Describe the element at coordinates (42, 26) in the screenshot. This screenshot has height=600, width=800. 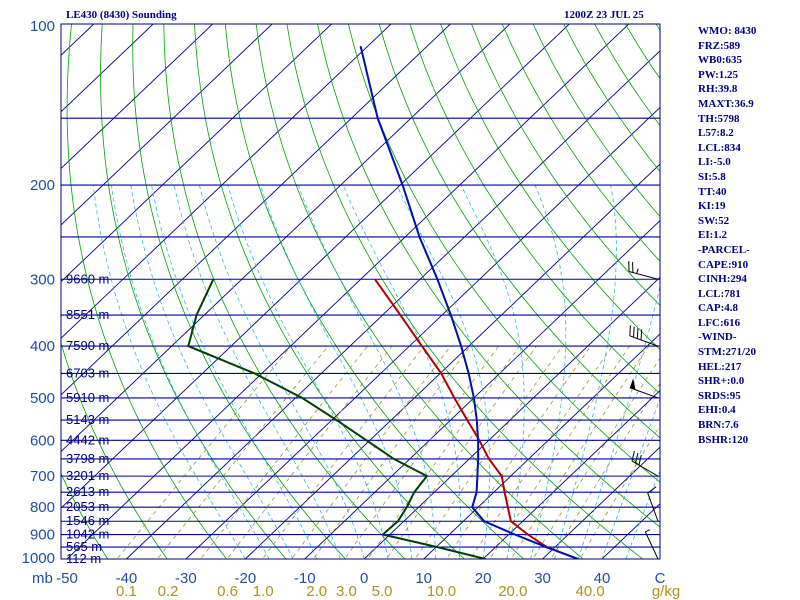
I see `pressure-label: 100` at that location.